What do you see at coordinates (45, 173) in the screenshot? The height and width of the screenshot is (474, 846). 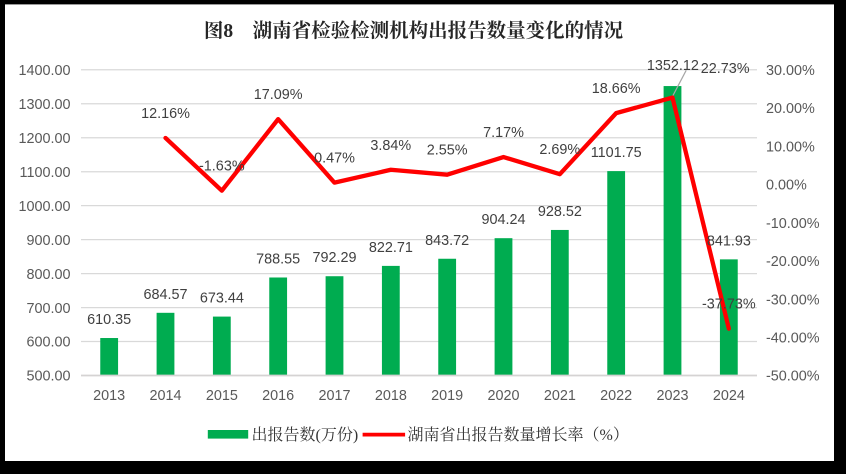 I see `svg-text: 1100.00` at bounding box center [45, 173].